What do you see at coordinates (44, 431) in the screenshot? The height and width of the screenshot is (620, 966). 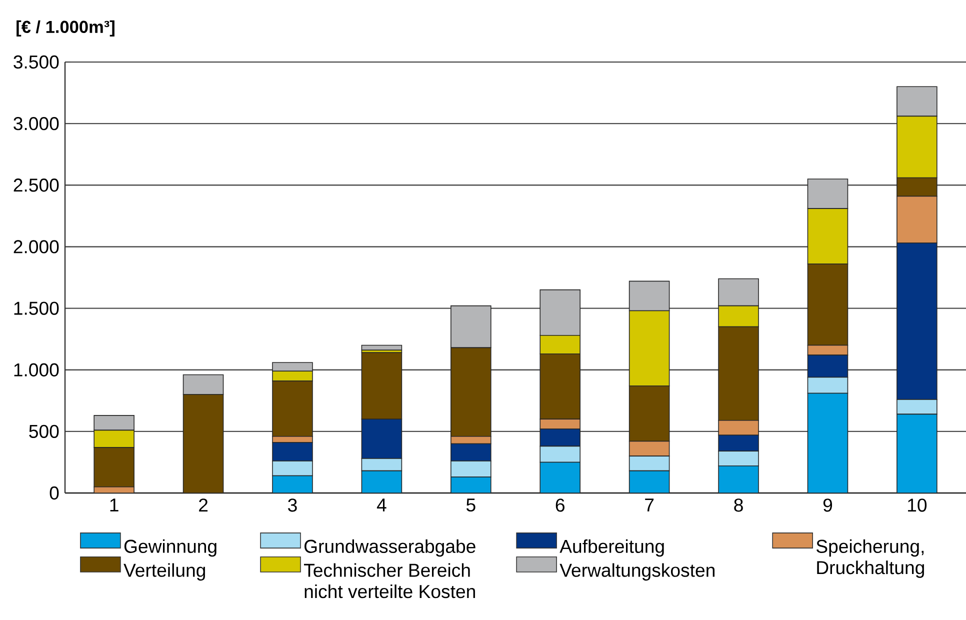 I see `y-tick-label: 500` at bounding box center [44, 431].